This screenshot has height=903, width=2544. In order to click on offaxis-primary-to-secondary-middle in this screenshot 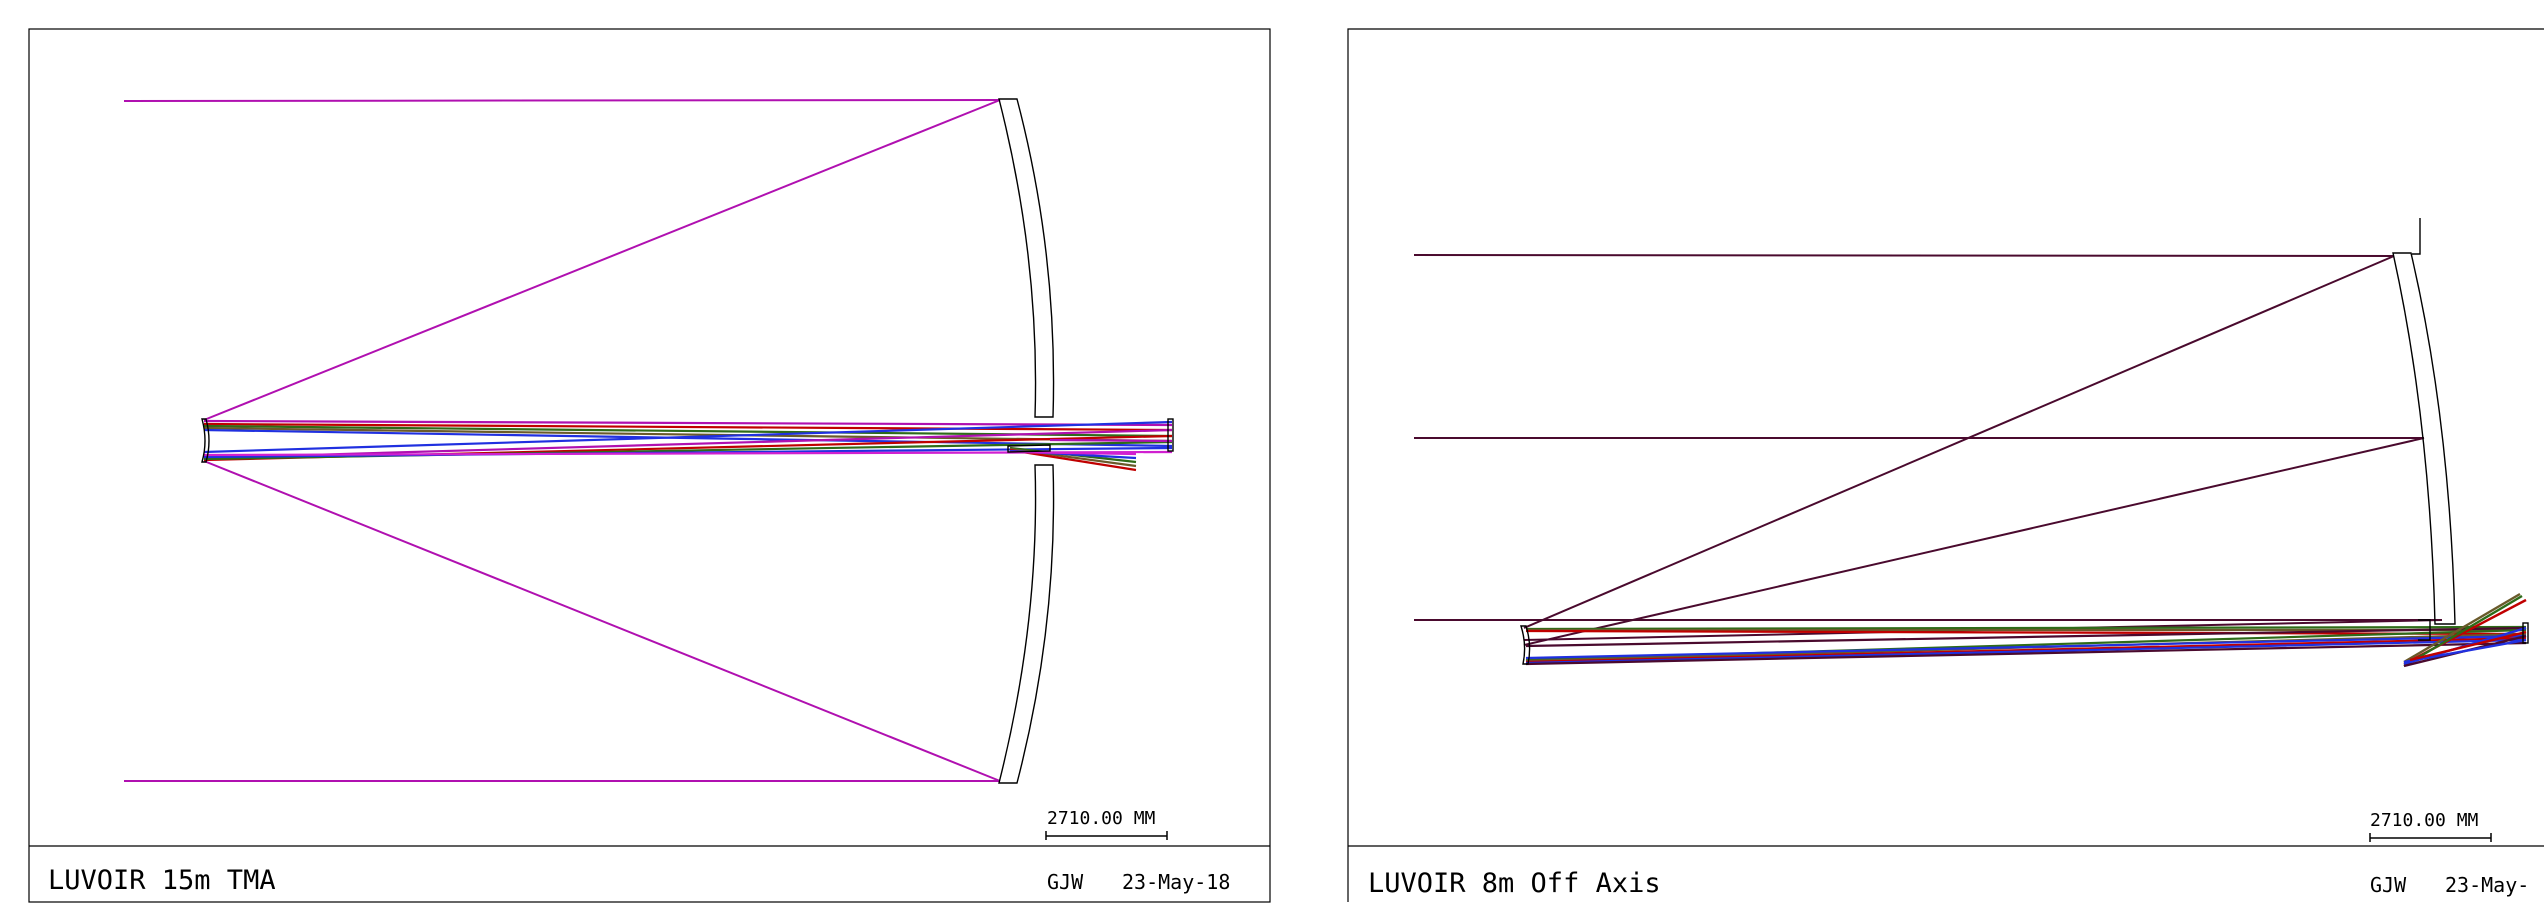, I will do `click(1974, 541)`.